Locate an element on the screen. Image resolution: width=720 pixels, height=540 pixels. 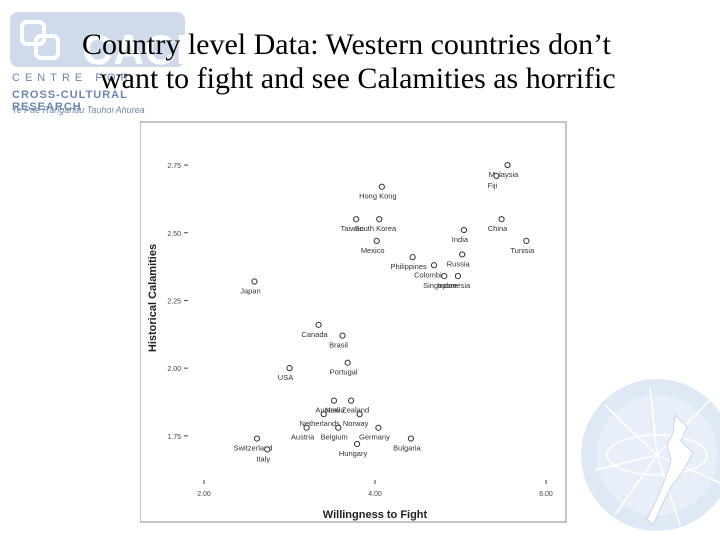
logo-line-maori: Te Pae Rangahau Tauhoi Ahurea is located at coordinates (78, 110).